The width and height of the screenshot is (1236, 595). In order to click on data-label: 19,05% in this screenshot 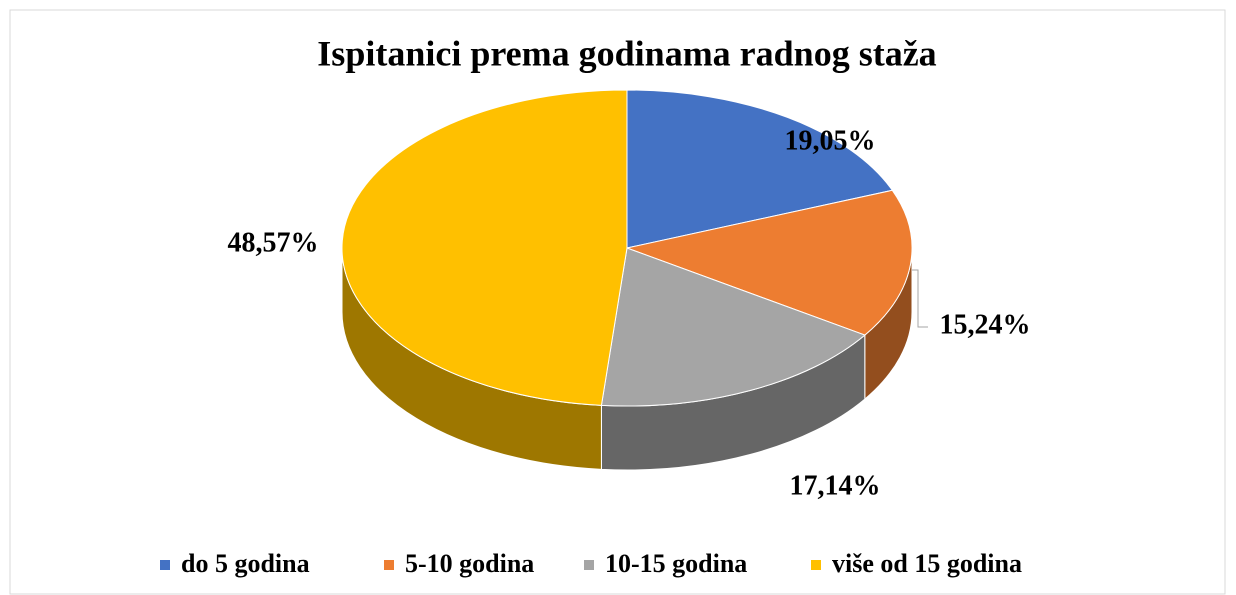, I will do `click(830, 140)`.